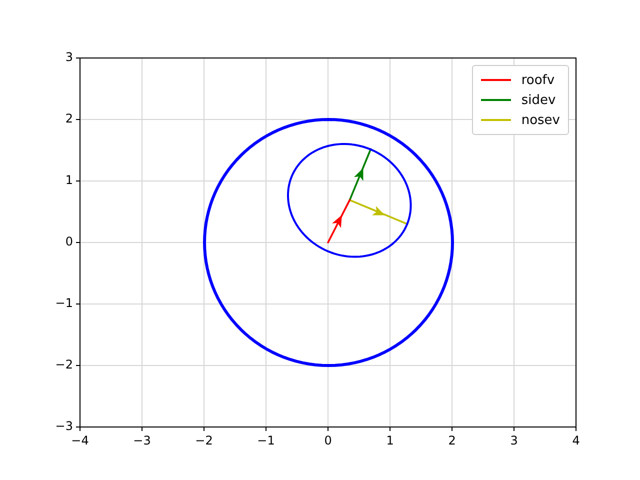 The width and height of the screenshot is (640, 480). I want to click on y-tick-label: 1, so click(69, 180).